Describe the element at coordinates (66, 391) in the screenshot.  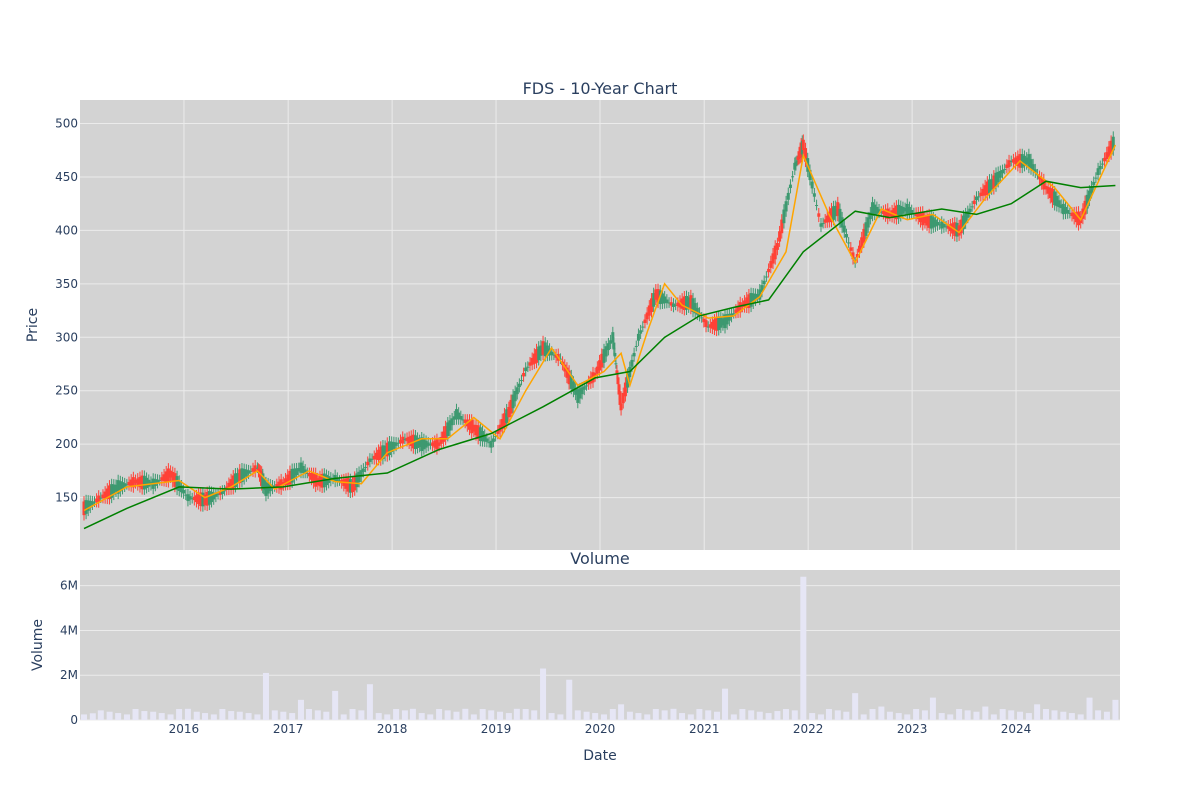
I see `price-tick-label: 250` at that location.